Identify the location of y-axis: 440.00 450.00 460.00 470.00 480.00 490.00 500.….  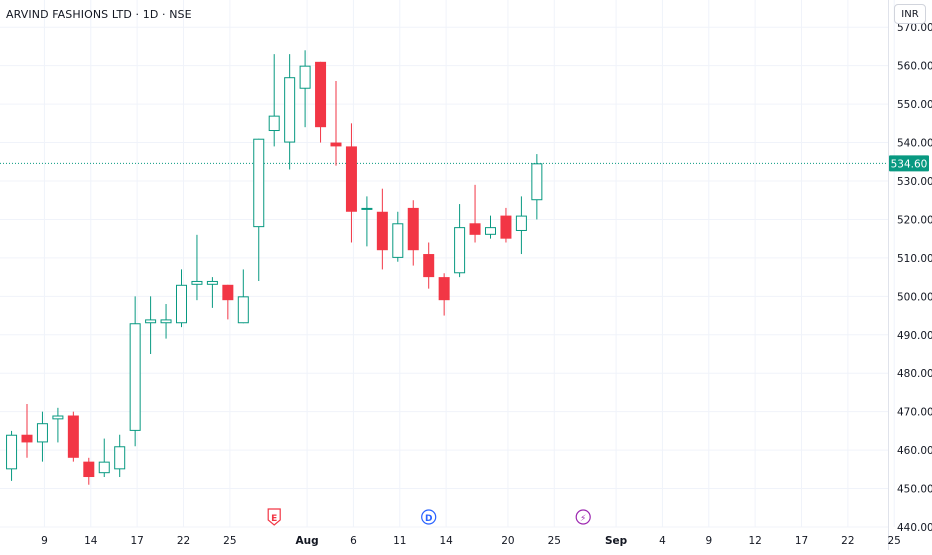
(914, 278).